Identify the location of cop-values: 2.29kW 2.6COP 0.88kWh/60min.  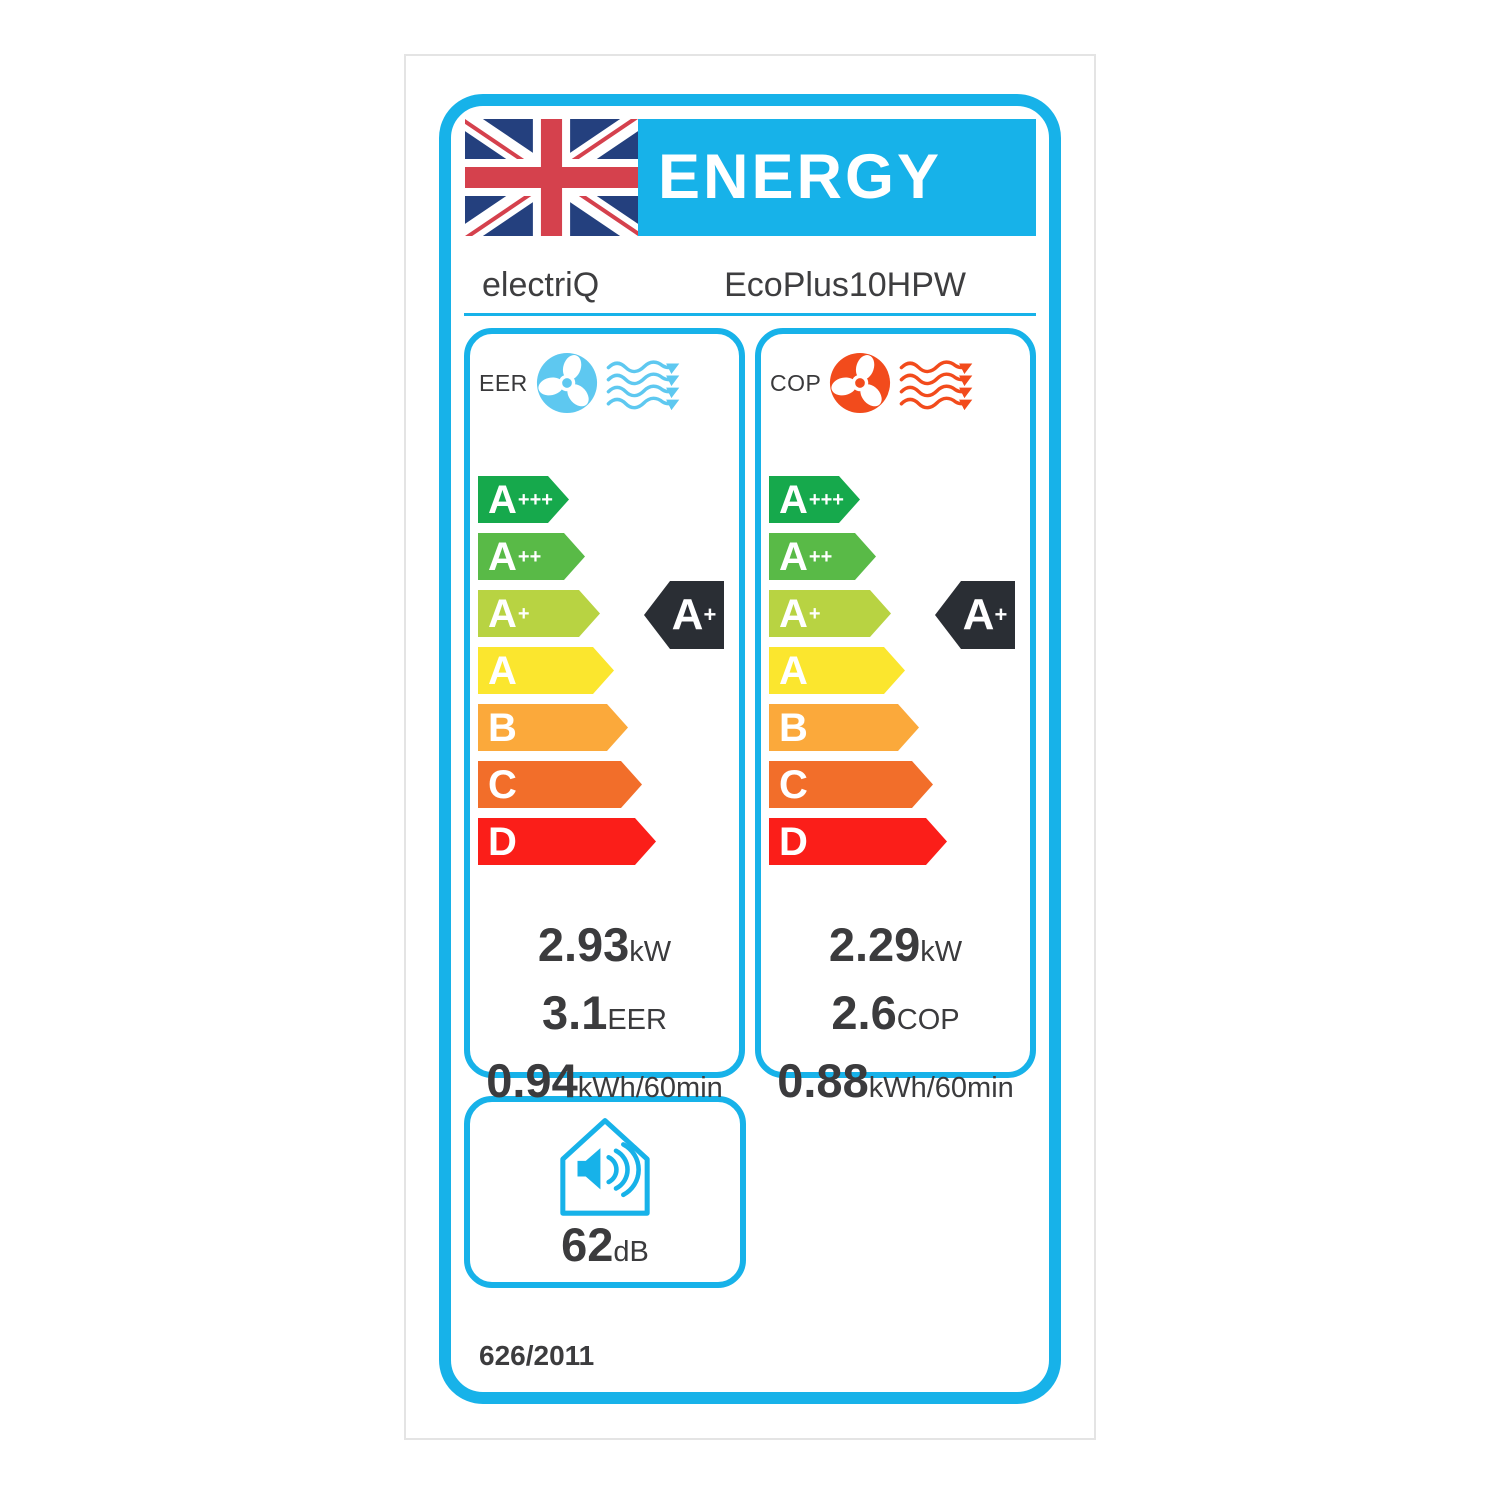
(895, 1012).